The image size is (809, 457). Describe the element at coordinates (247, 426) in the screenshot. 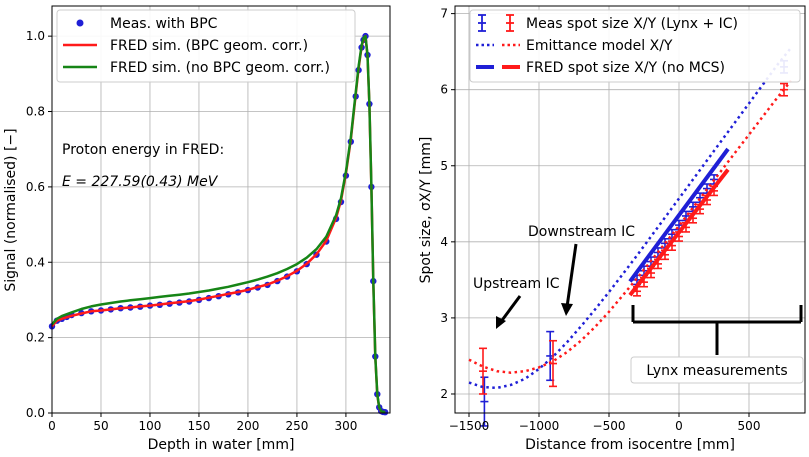

I see `left-xtick-label: 200` at that location.